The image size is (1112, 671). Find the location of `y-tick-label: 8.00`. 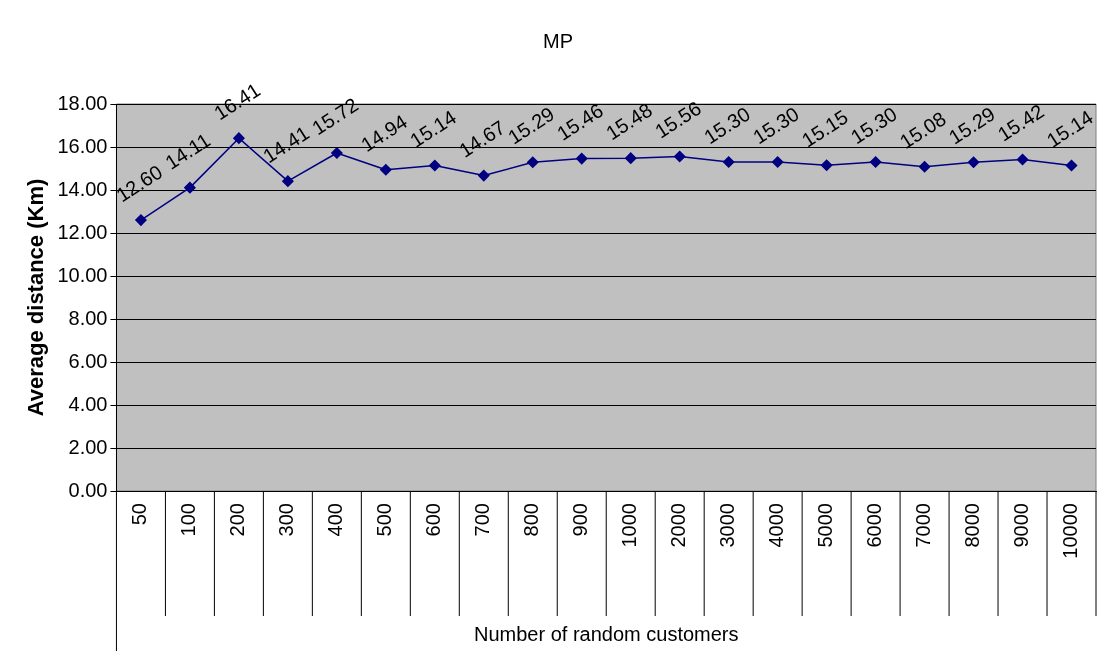

y-tick-label: 8.00 is located at coordinates (88, 317).